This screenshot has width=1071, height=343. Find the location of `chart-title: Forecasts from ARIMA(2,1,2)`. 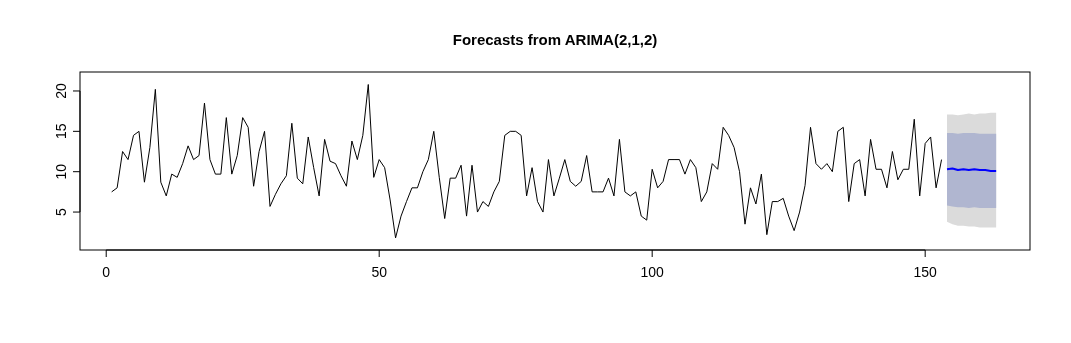

chart-title: Forecasts from ARIMA(2,1,2) is located at coordinates (555, 39).